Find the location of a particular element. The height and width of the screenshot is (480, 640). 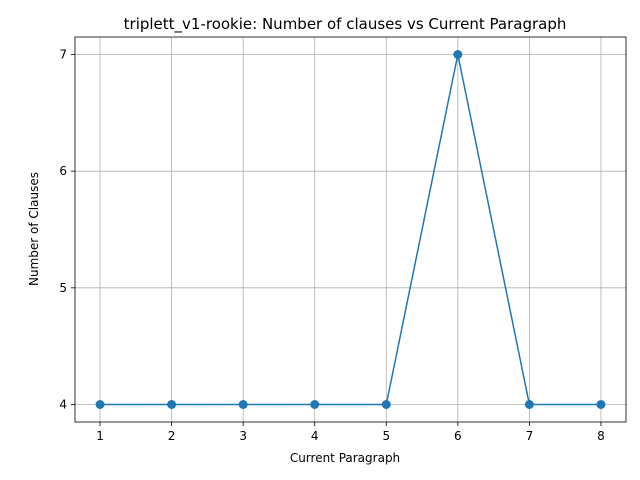

x-tick-label: 8 is located at coordinates (601, 436).